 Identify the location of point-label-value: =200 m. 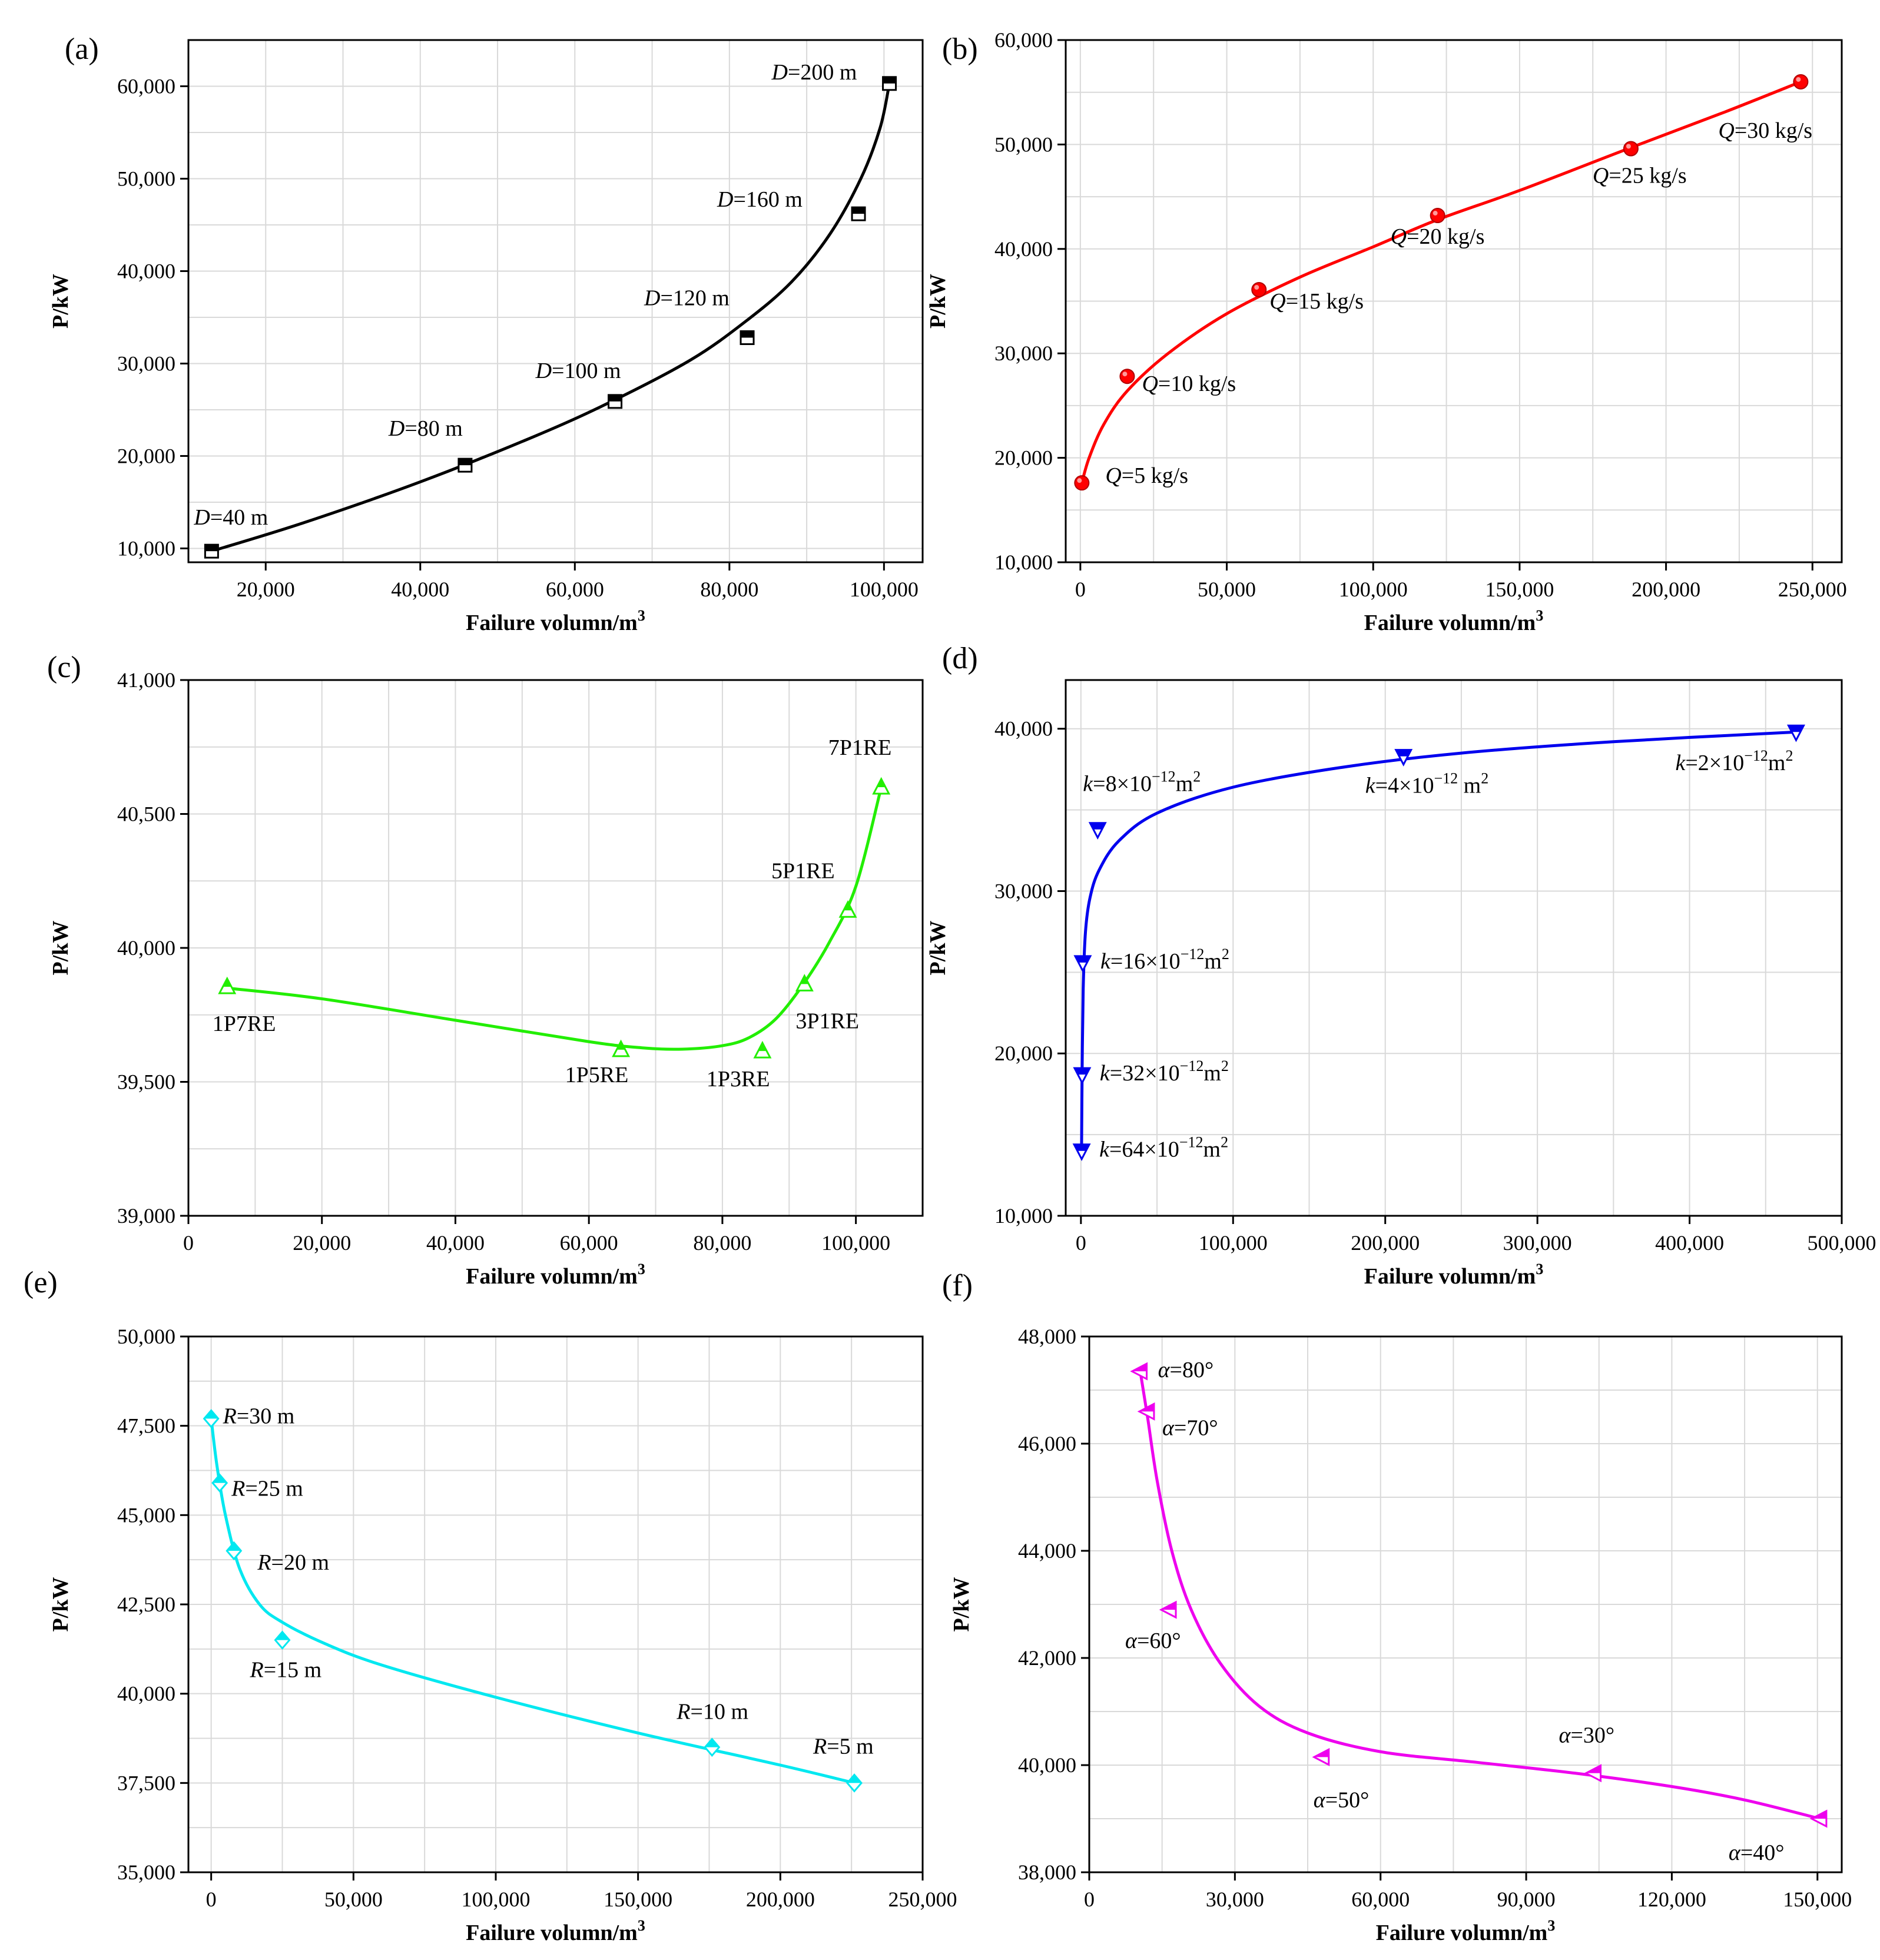
(823, 72).